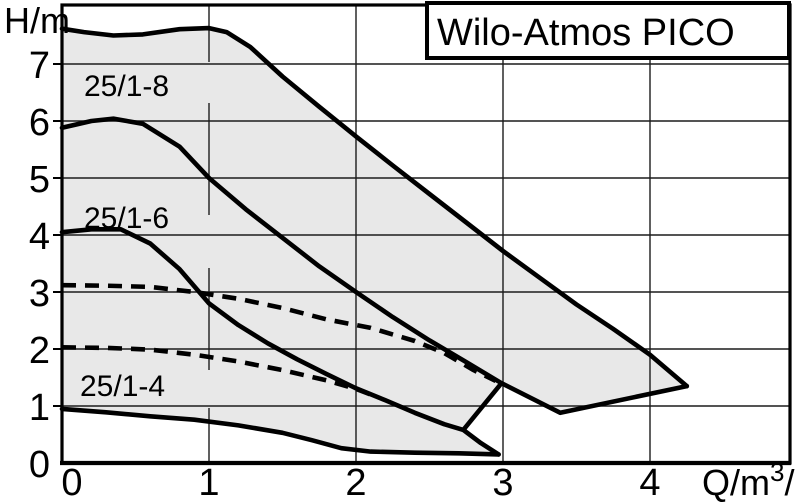 This screenshot has height=502, width=797. What do you see at coordinates (124, 236) in the screenshot?
I see `curve-labels: 25/1-8 25/1-6 25/1-4` at bounding box center [124, 236].